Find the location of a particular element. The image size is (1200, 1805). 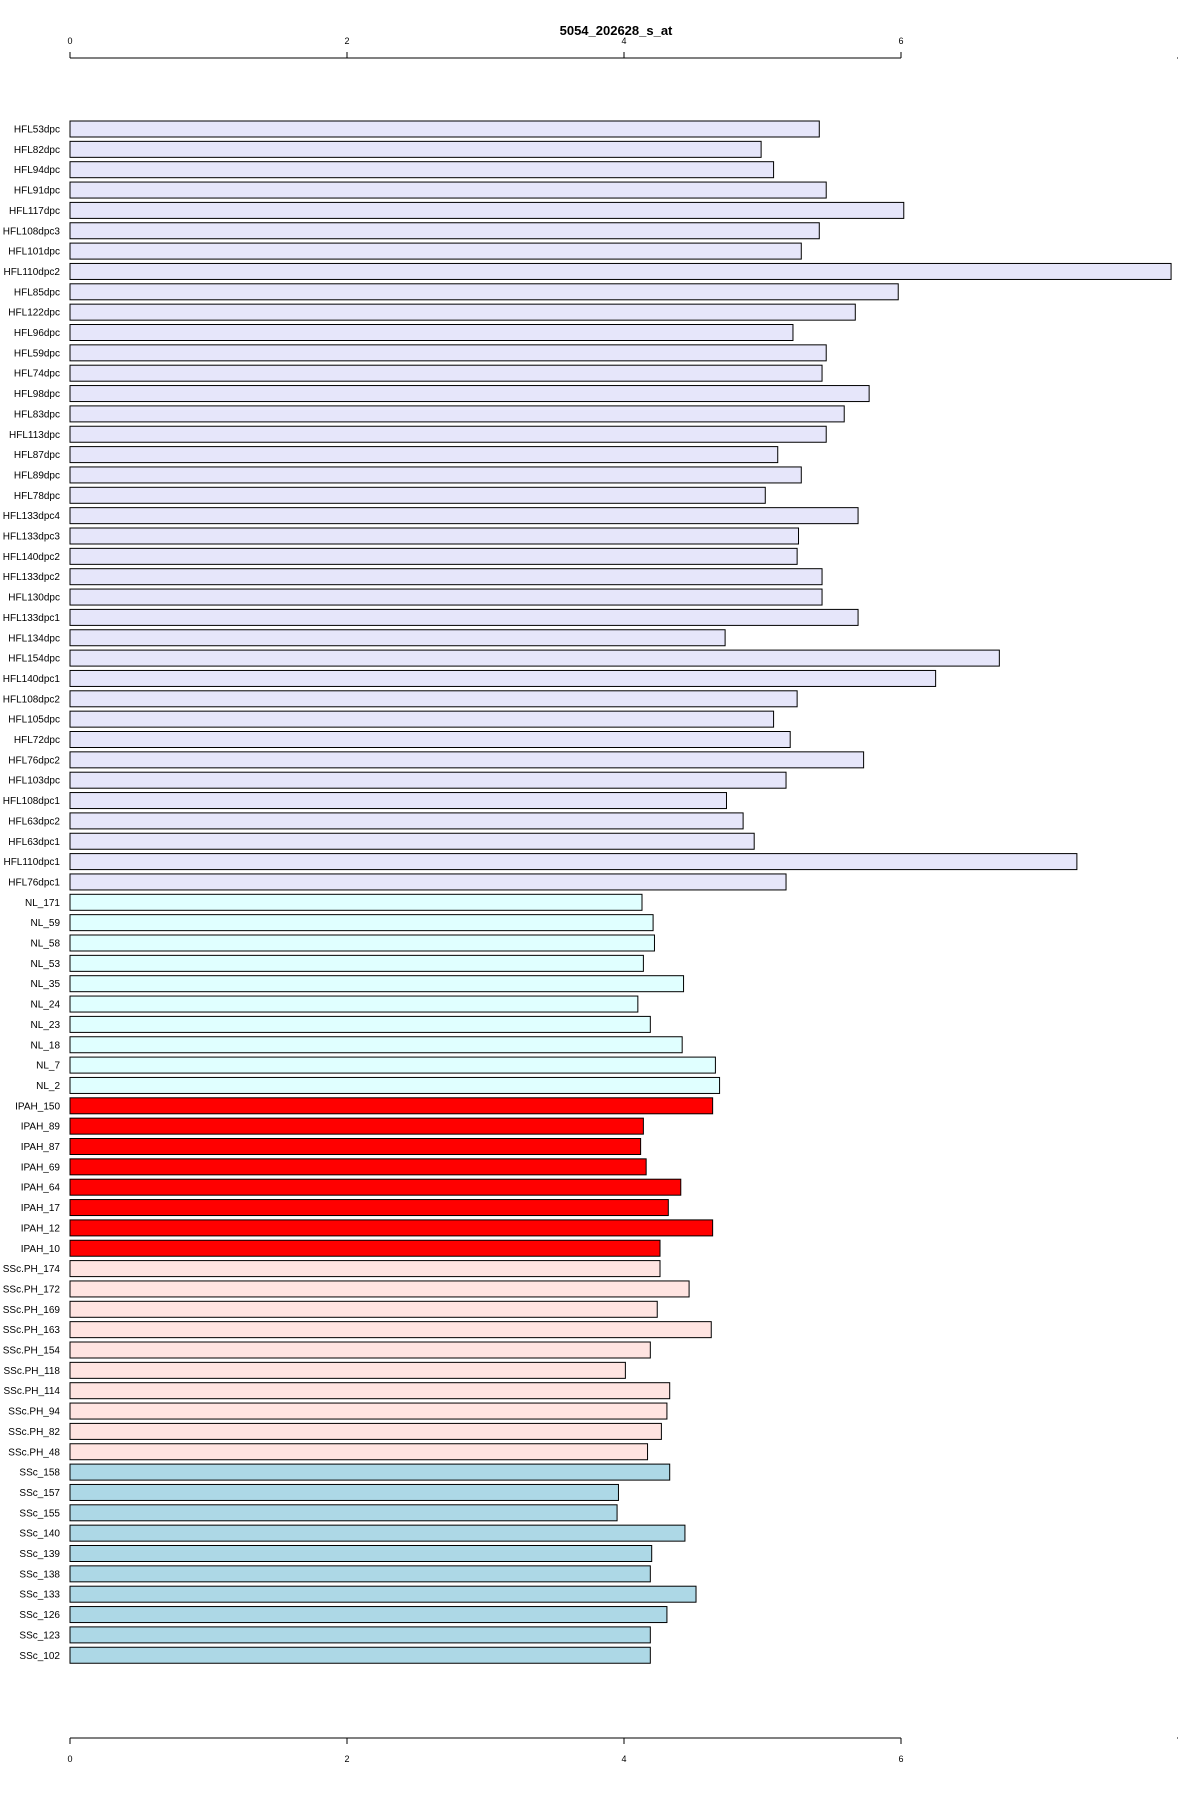

category-label: SSc_126 is located at coordinates (39, 1615).